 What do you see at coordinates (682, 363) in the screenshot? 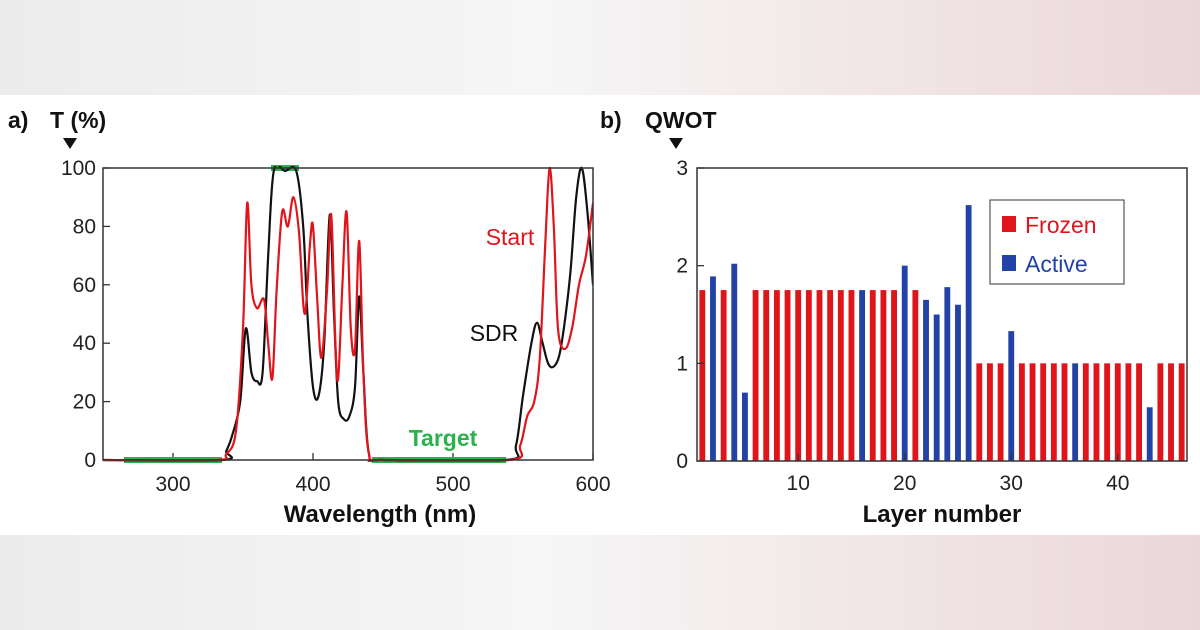
I see `y-tick-label: 1` at bounding box center [682, 363].